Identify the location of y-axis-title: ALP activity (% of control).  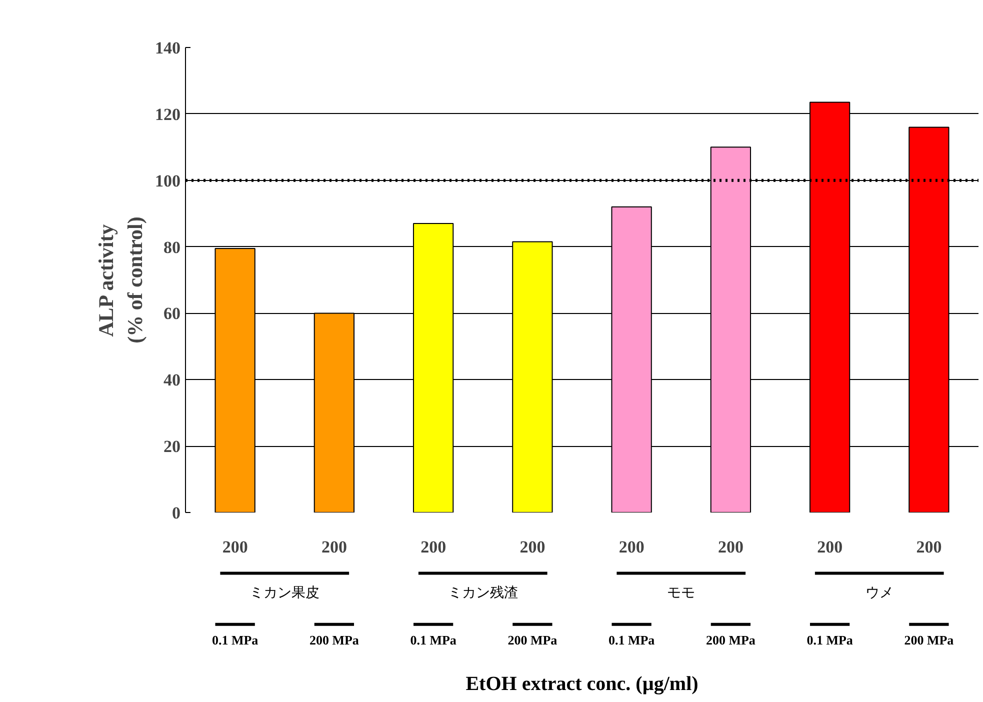
(120, 280).